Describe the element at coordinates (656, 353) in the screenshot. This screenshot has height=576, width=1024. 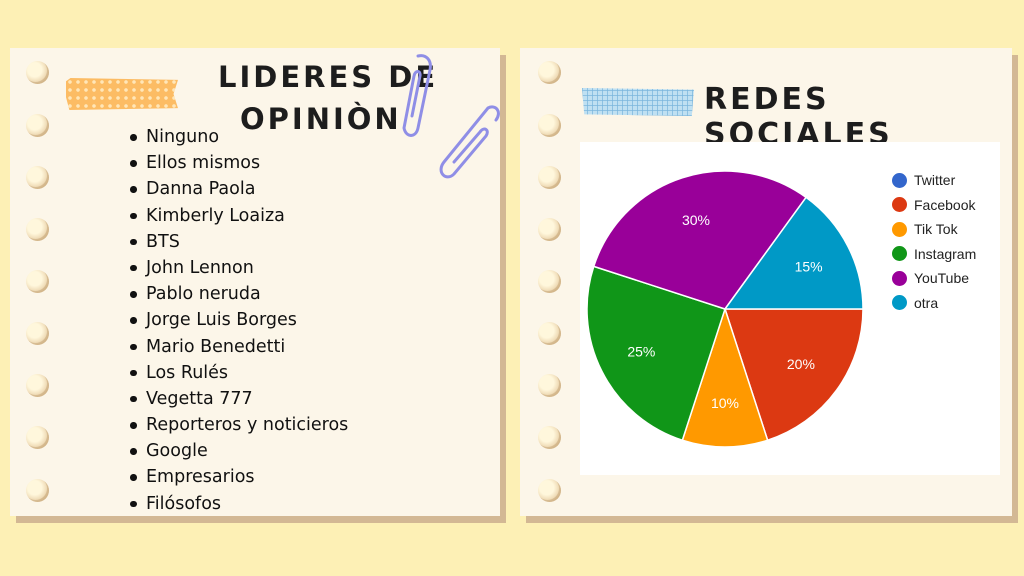
I see `pie-slice-instagram` at that location.